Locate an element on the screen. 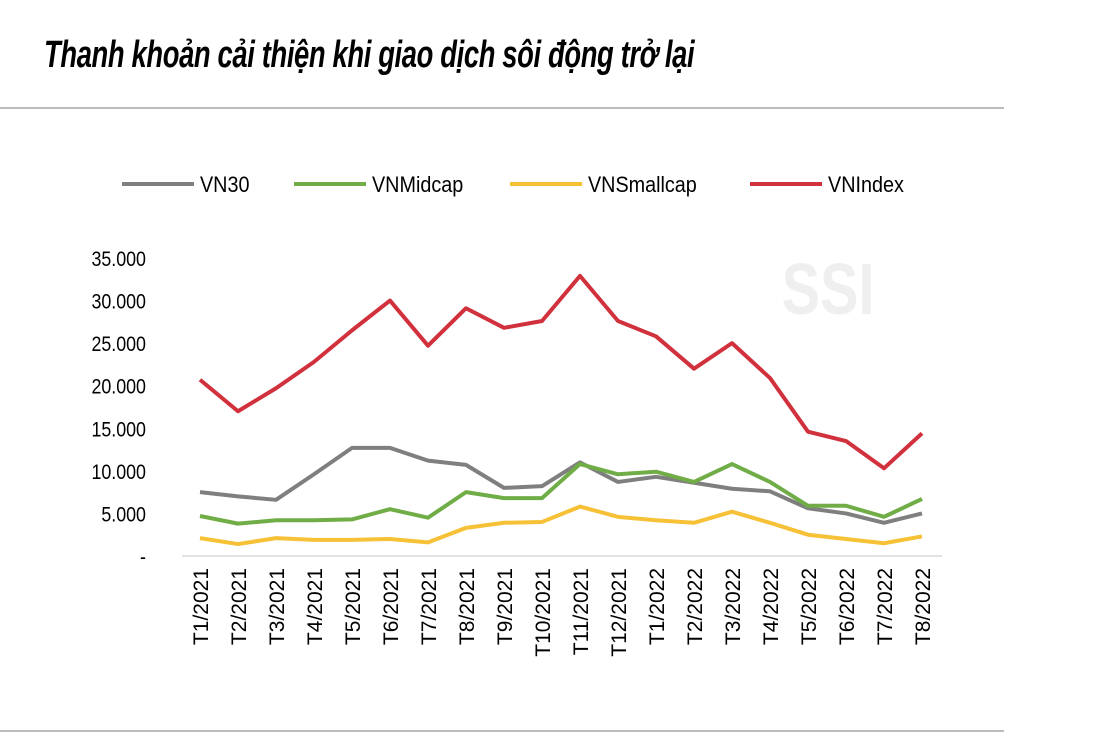 Image resolution: width=1094 pixels, height=734 pixels. watermark-logo: SSI is located at coordinates (828, 289).